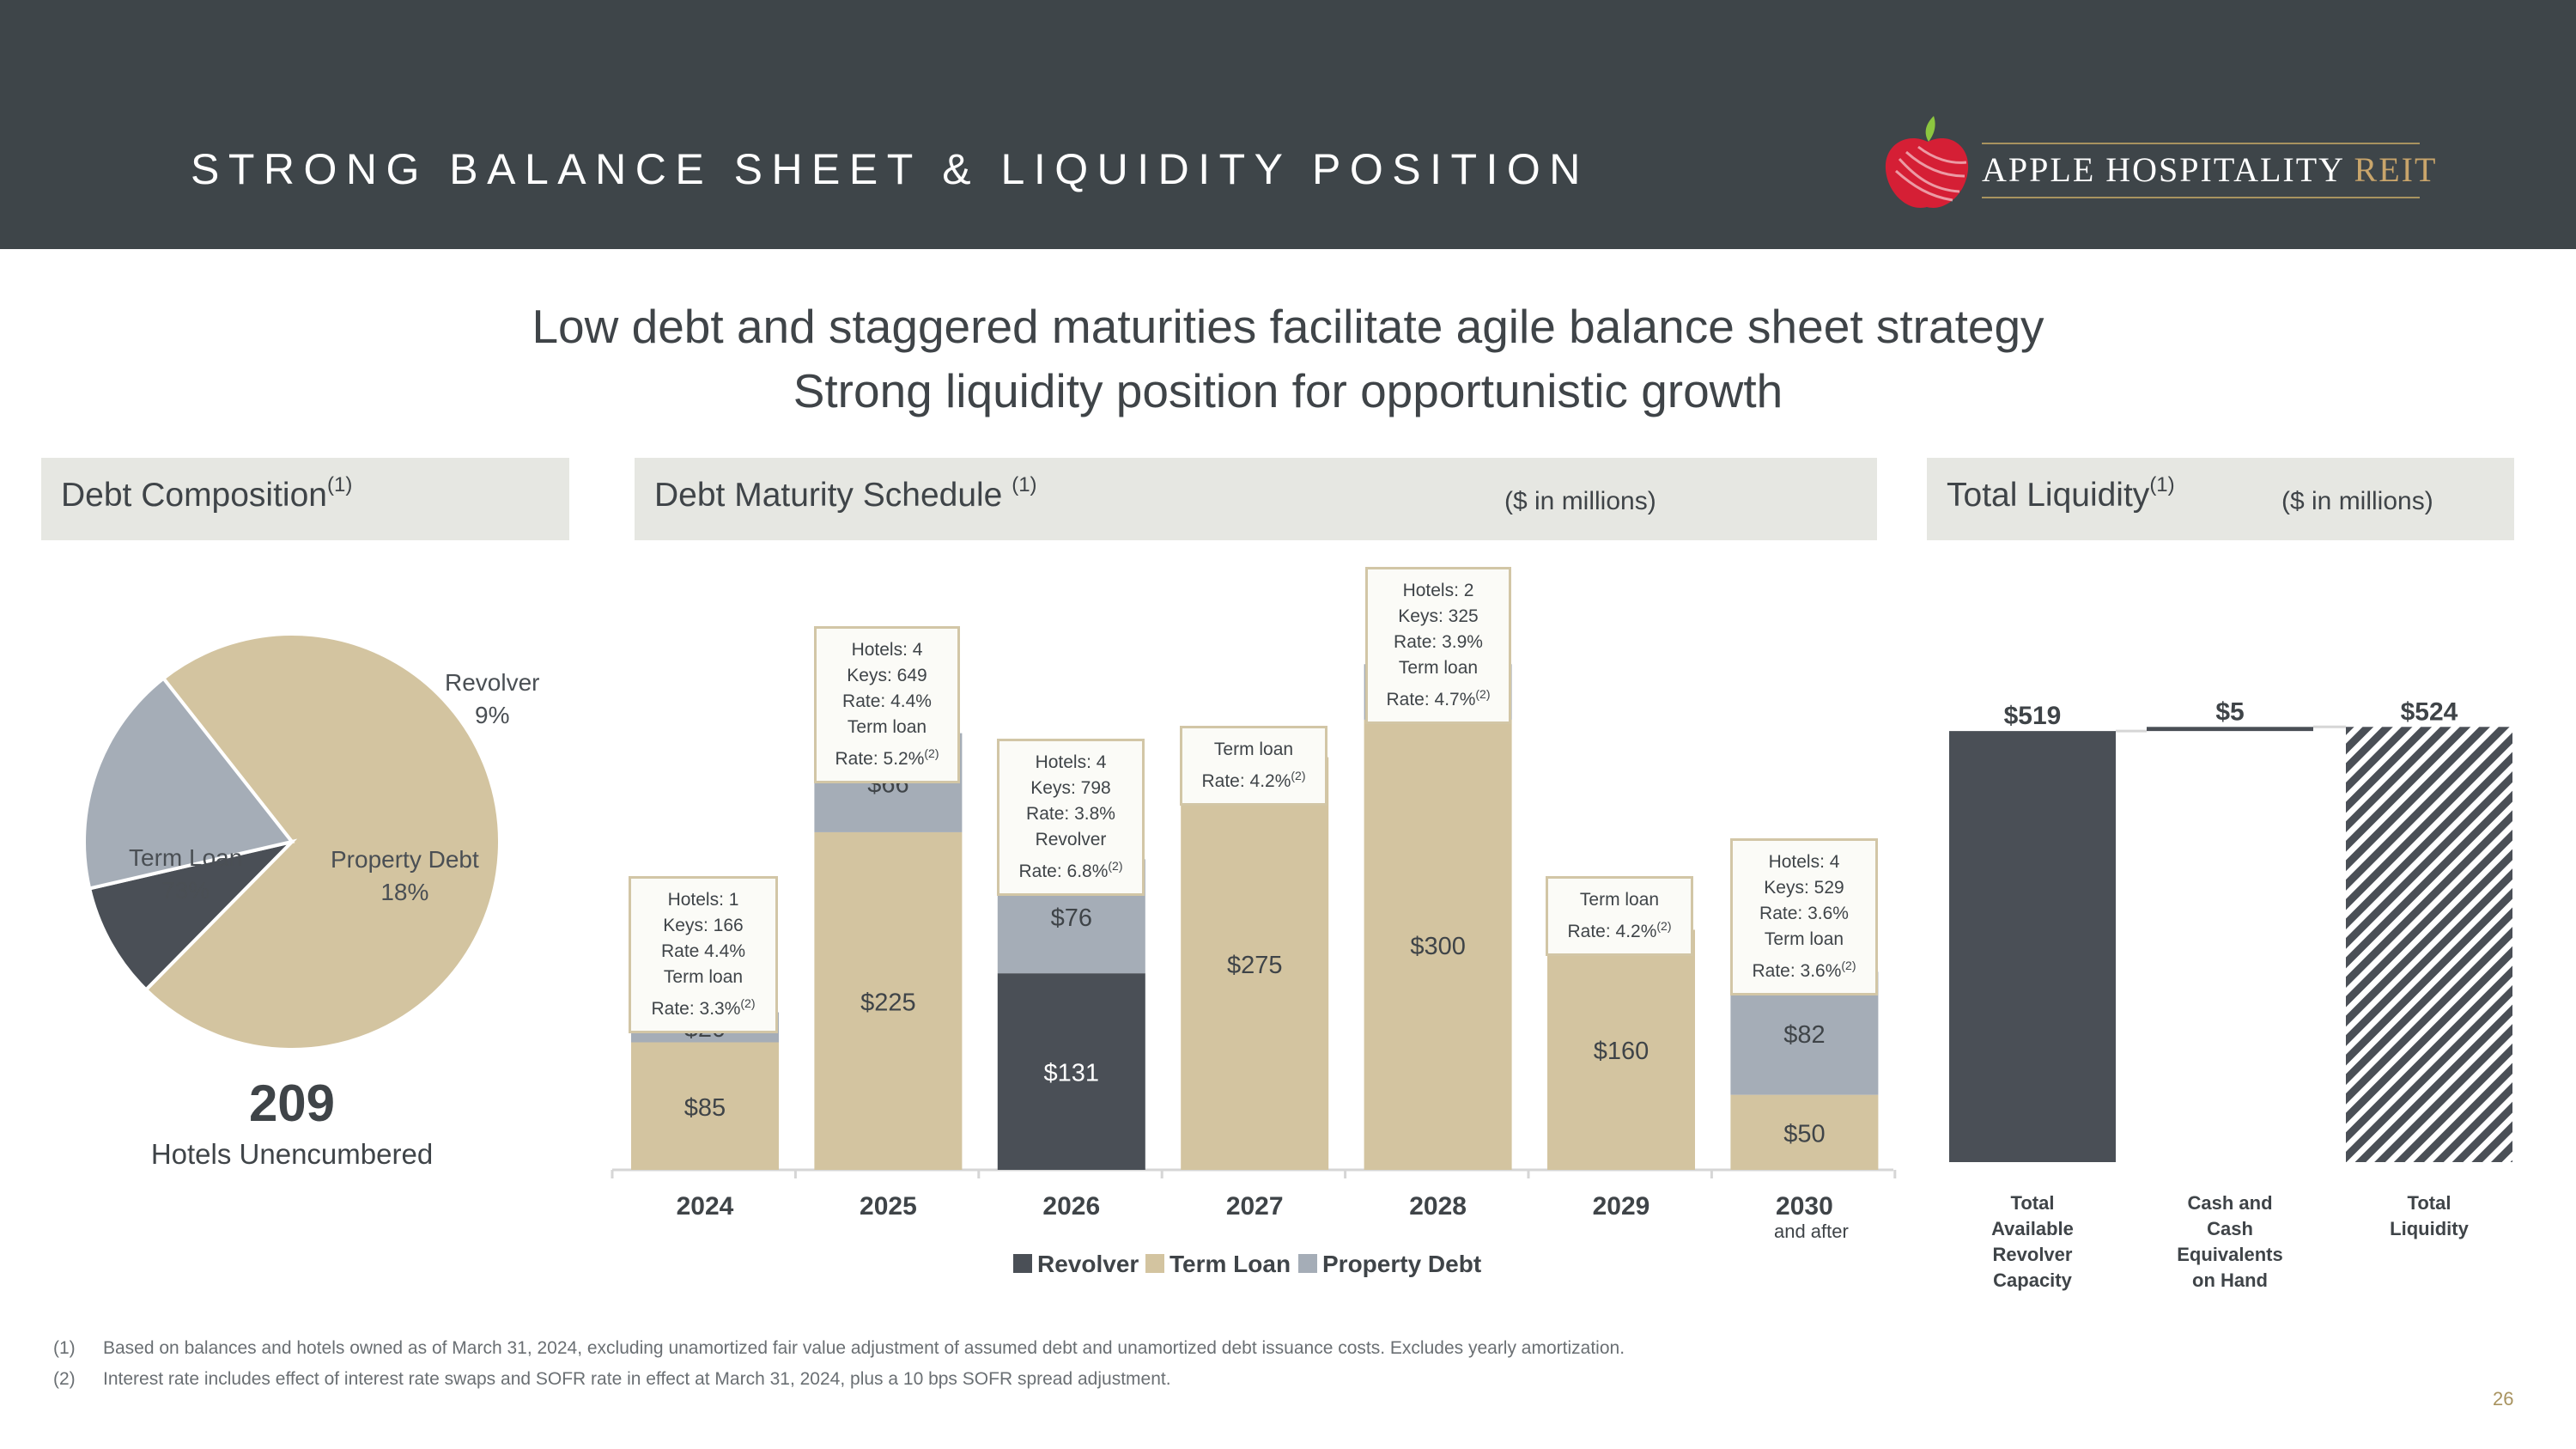 This screenshot has width=2576, height=1449. What do you see at coordinates (492, 698) in the screenshot?
I see `pie-label-revolver: Revolver 9%` at bounding box center [492, 698].